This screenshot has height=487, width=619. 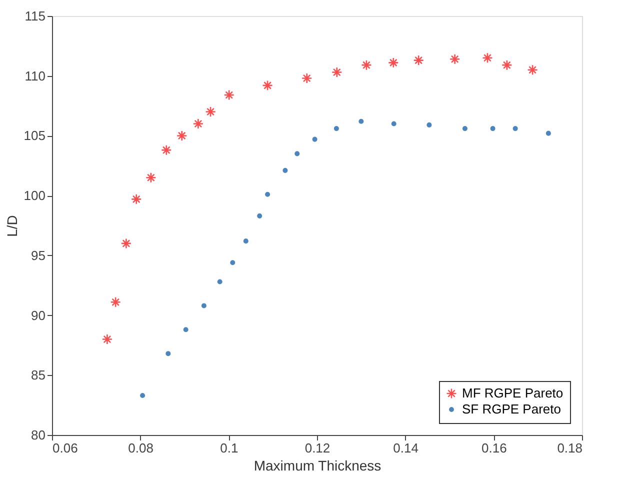 What do you see at coordinates (38, 375) in the screenshot?
I see `y-tick-label: 85` at bounding box center [38, 375].